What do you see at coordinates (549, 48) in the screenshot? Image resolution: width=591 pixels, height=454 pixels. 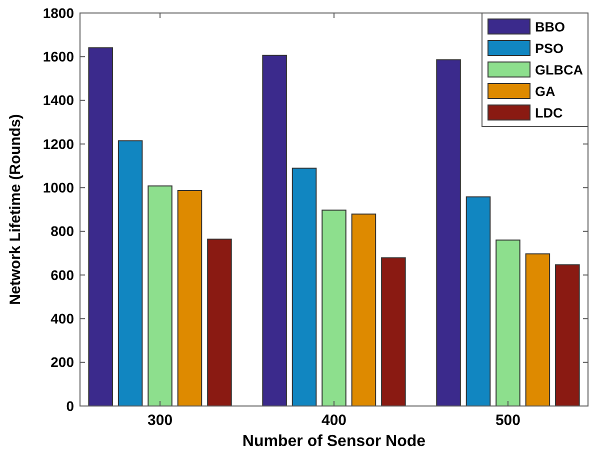 I see `legend-label: PSO` at bounding box center [549, 48].